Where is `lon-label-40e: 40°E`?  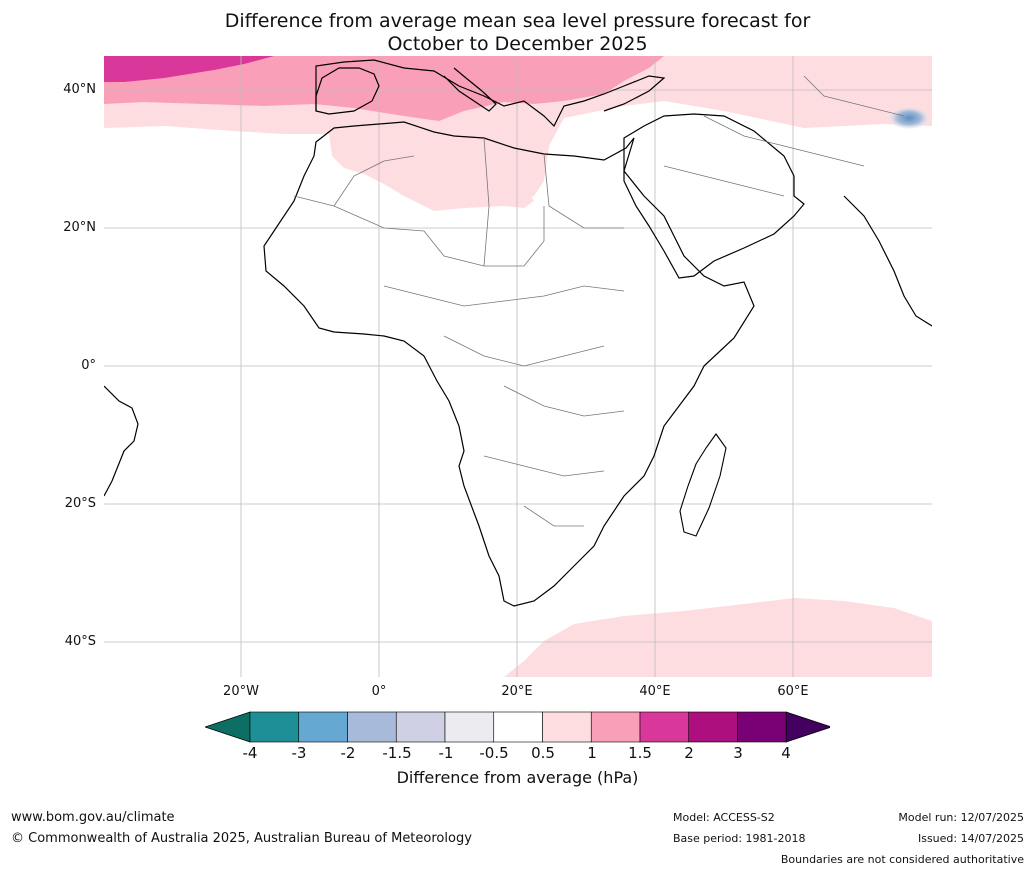 lon-label-40e: 40°E is located at coordinates (655, 691).